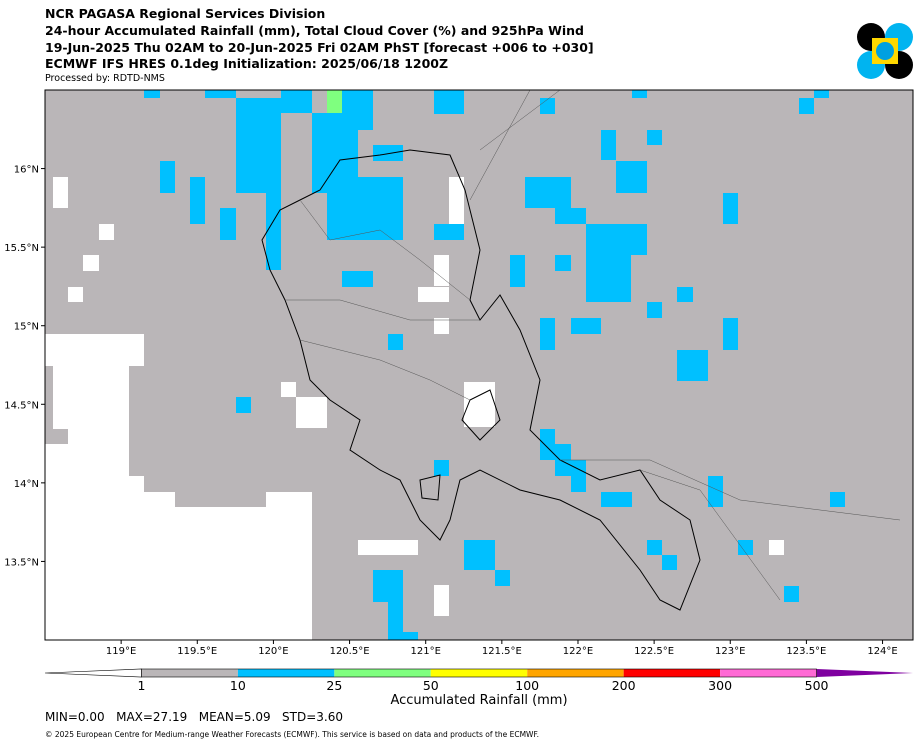 The width and height of the screenshot is (923, 746). I want to click on lat-tick-label: 14.5°N, so click(21, 405).